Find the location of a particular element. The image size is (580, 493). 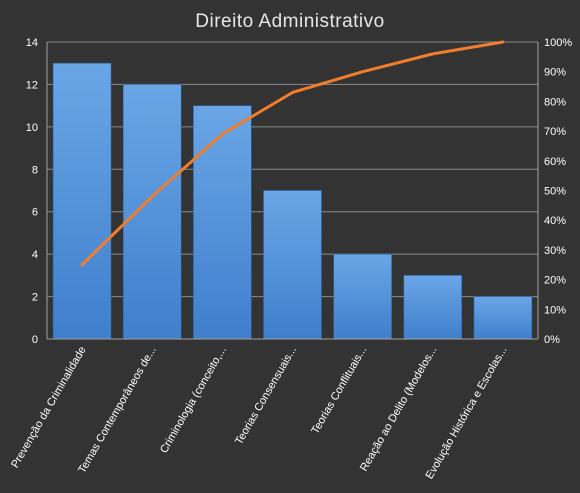

right-tick-label: 30% is located at coordinates (555, 251).